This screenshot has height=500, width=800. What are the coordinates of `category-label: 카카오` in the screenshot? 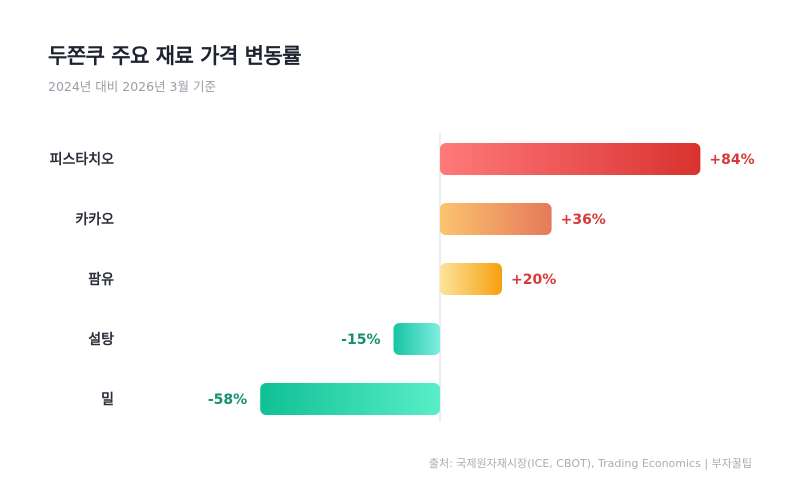 It's located at (94, 220).